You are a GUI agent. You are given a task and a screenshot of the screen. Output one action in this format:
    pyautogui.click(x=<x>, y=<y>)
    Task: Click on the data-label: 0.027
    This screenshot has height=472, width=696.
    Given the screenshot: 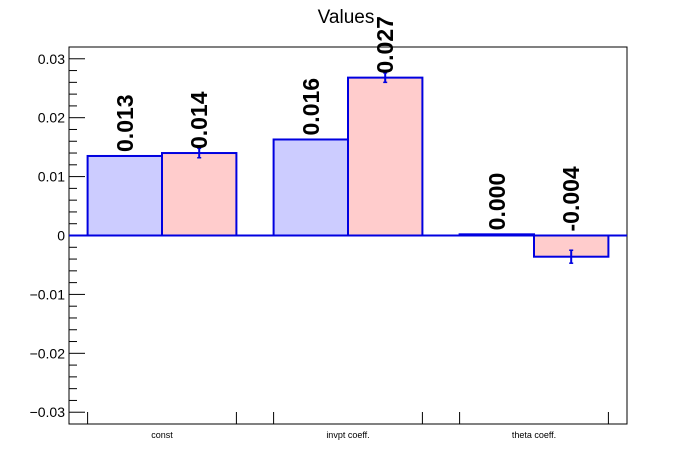 What is the action you would take?
    pyautogui.click(x=385, y=45)
    